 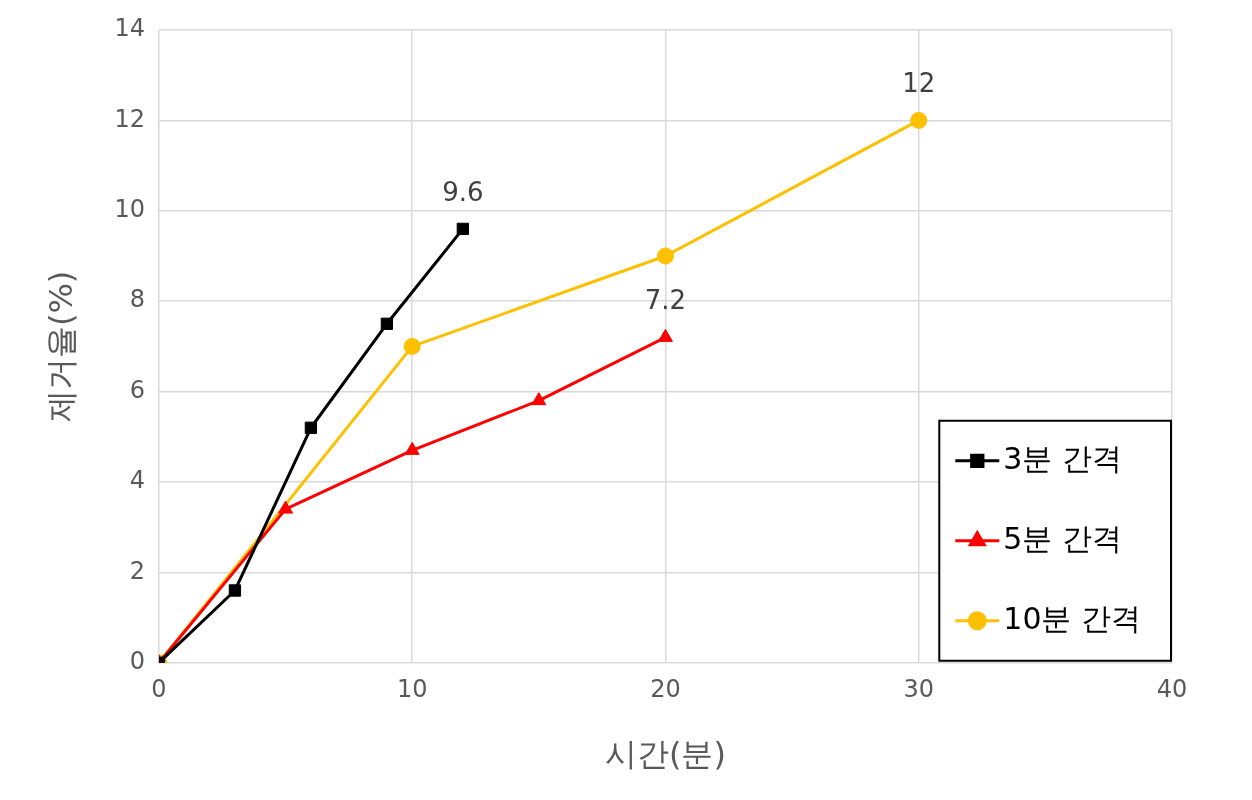 I want to click on data-label: 9.6, so click(x=463, y=191).